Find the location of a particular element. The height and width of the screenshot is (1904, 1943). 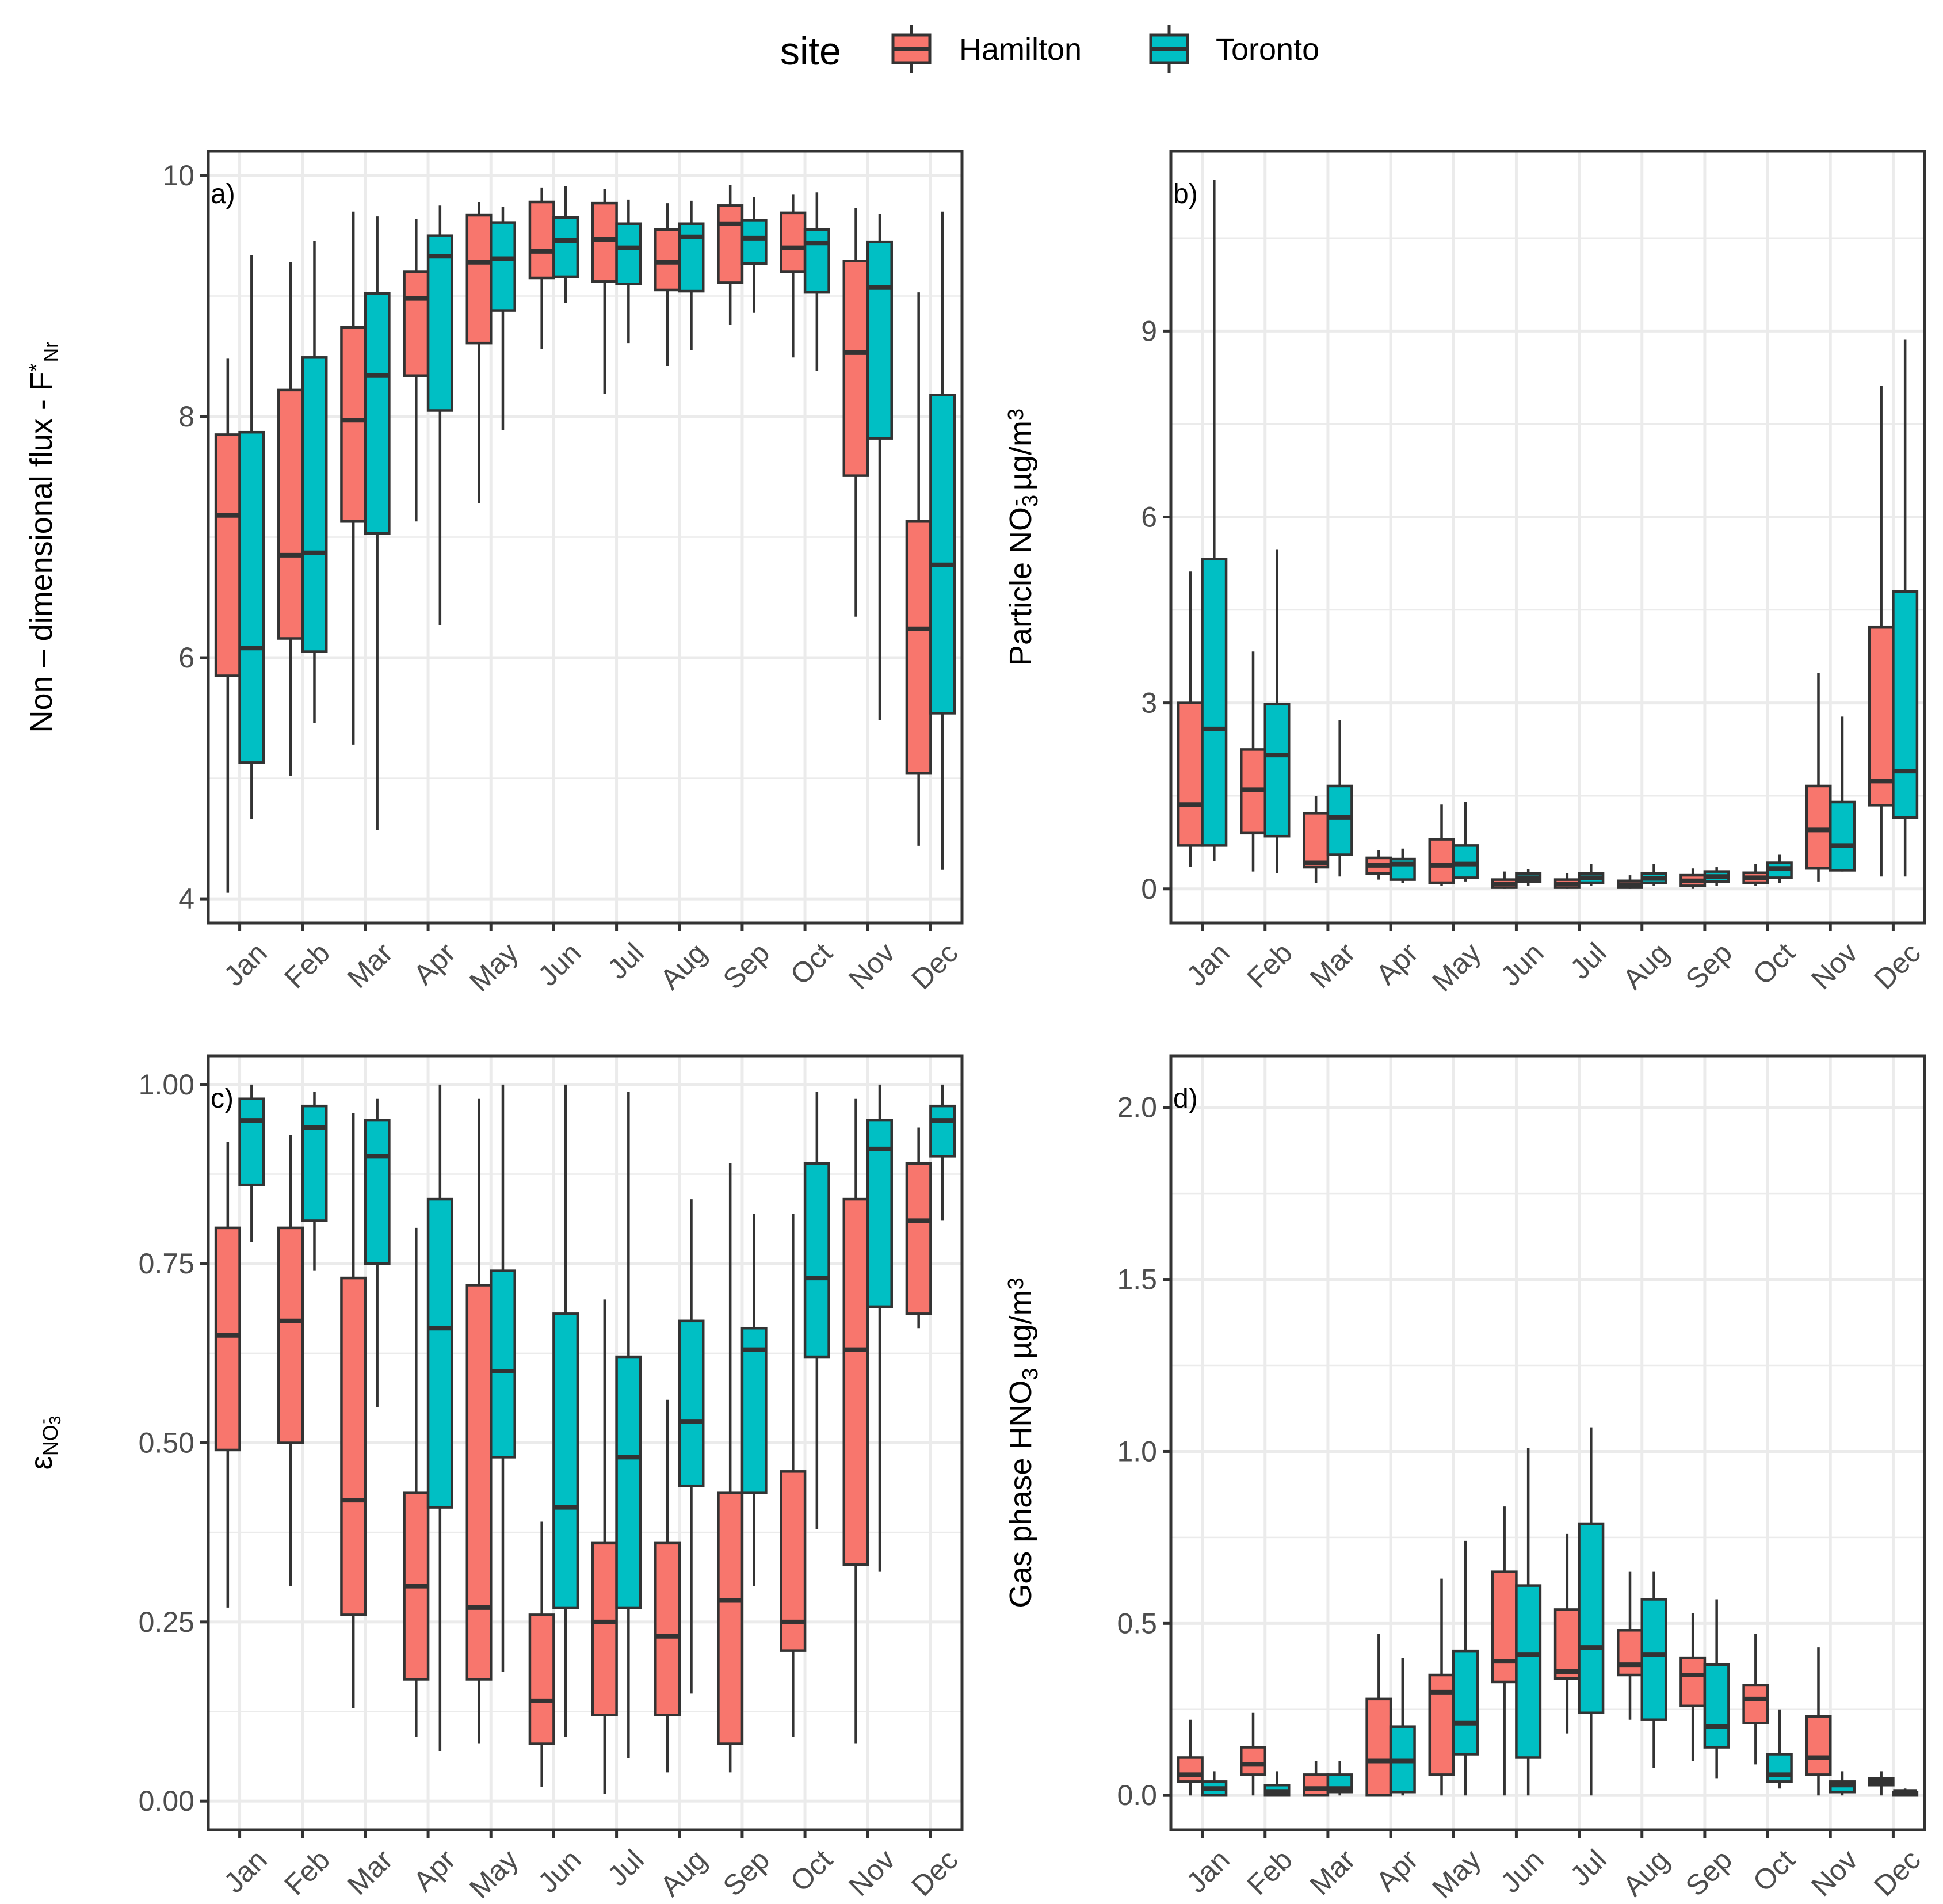

x-tick-label: Sep is located at coordinates (746, 1874).